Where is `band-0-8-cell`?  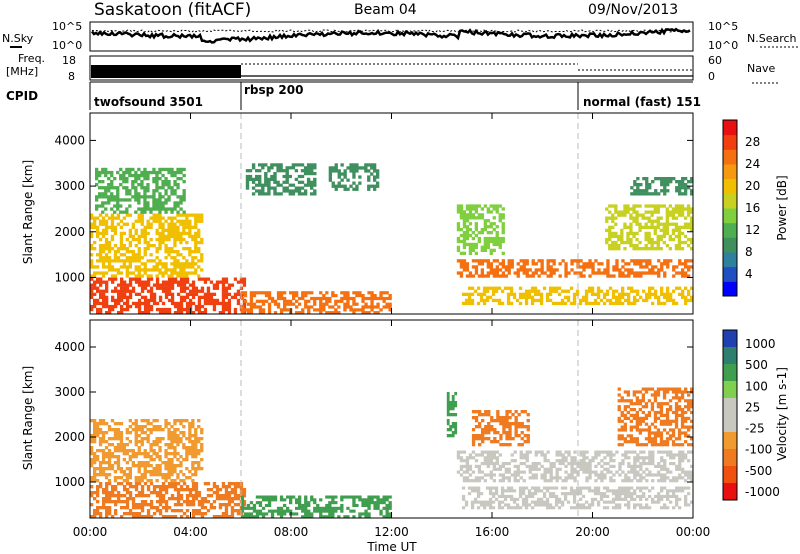
band-0-8-cell is located at coordinates (467, 206).